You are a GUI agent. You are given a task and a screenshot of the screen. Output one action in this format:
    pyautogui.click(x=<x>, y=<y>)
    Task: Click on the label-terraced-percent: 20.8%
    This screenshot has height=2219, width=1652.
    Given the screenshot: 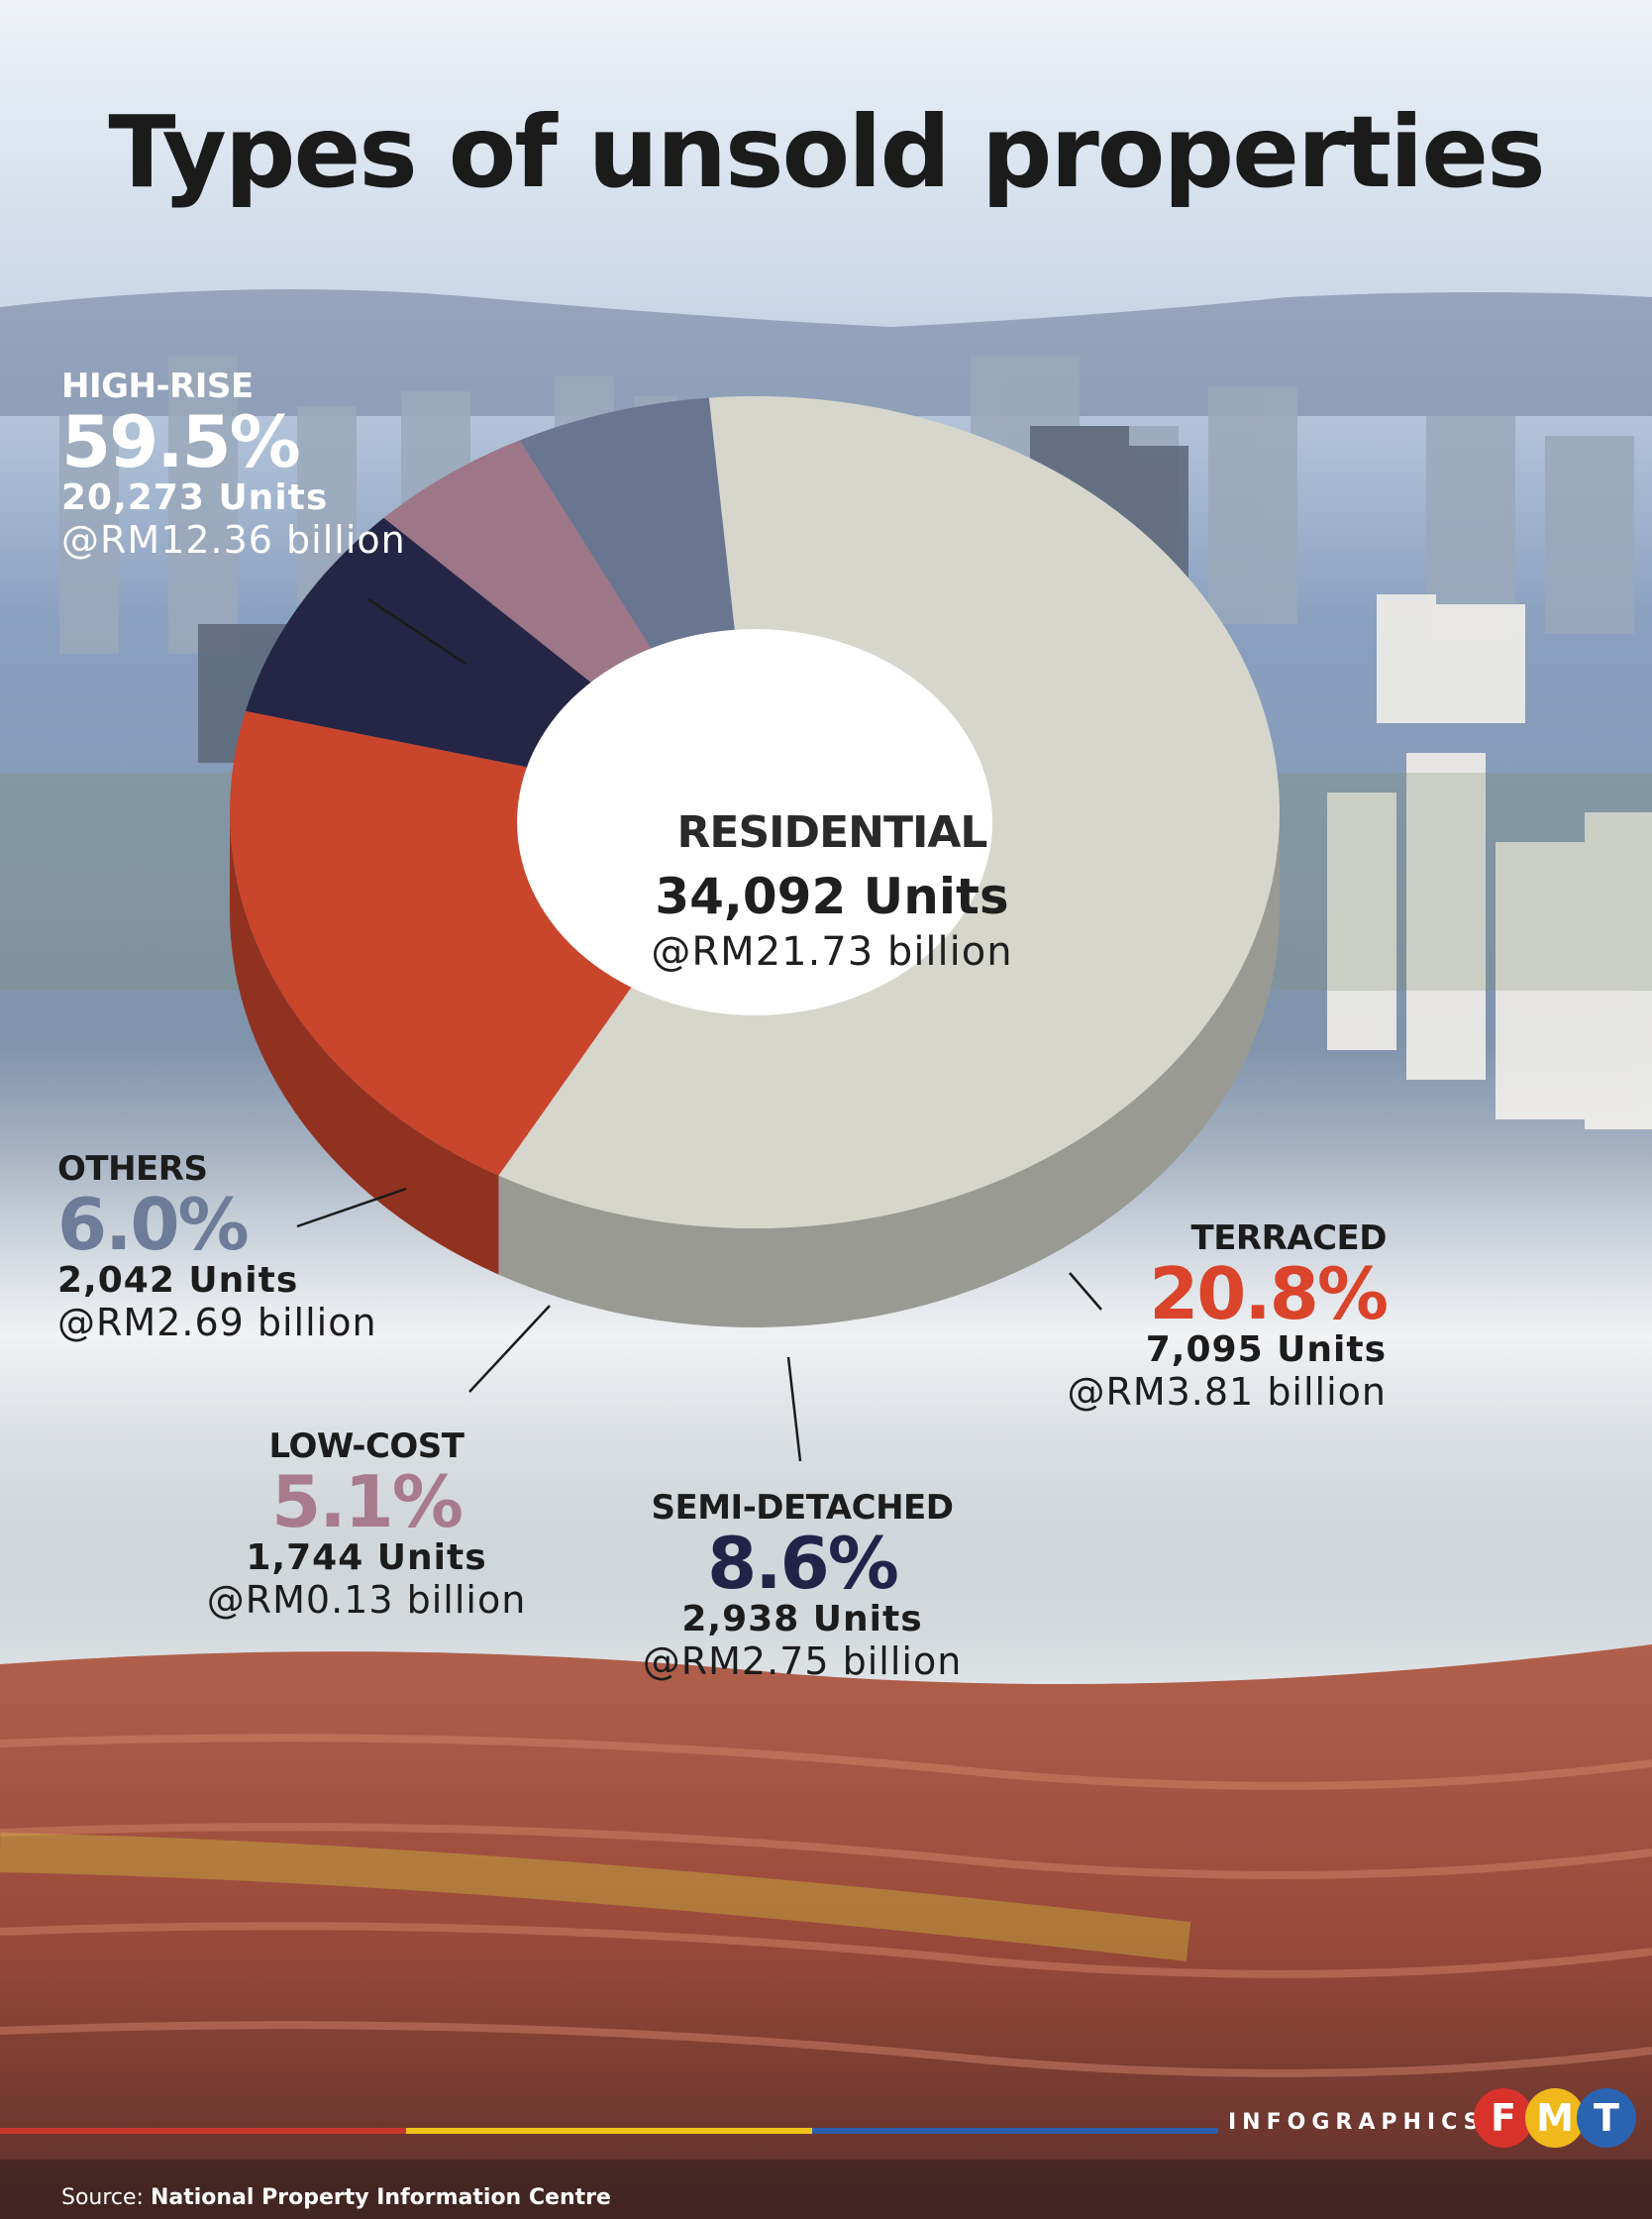 What is the action you would take?
    pyautogui.click(x=1269, y=1293)
    